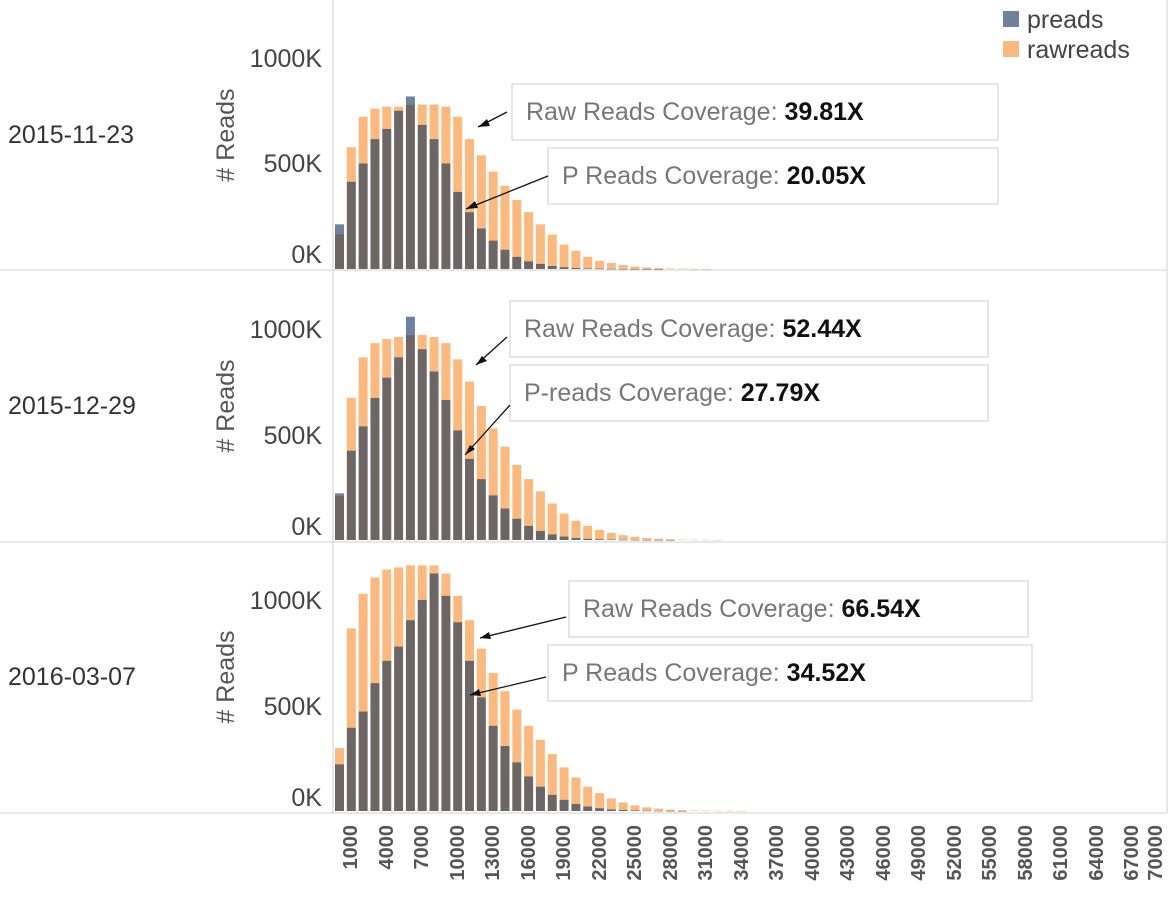 This screenshot has width=1170, height=900. I want to click on annotation-value: 66.54X, so click(881, 609).